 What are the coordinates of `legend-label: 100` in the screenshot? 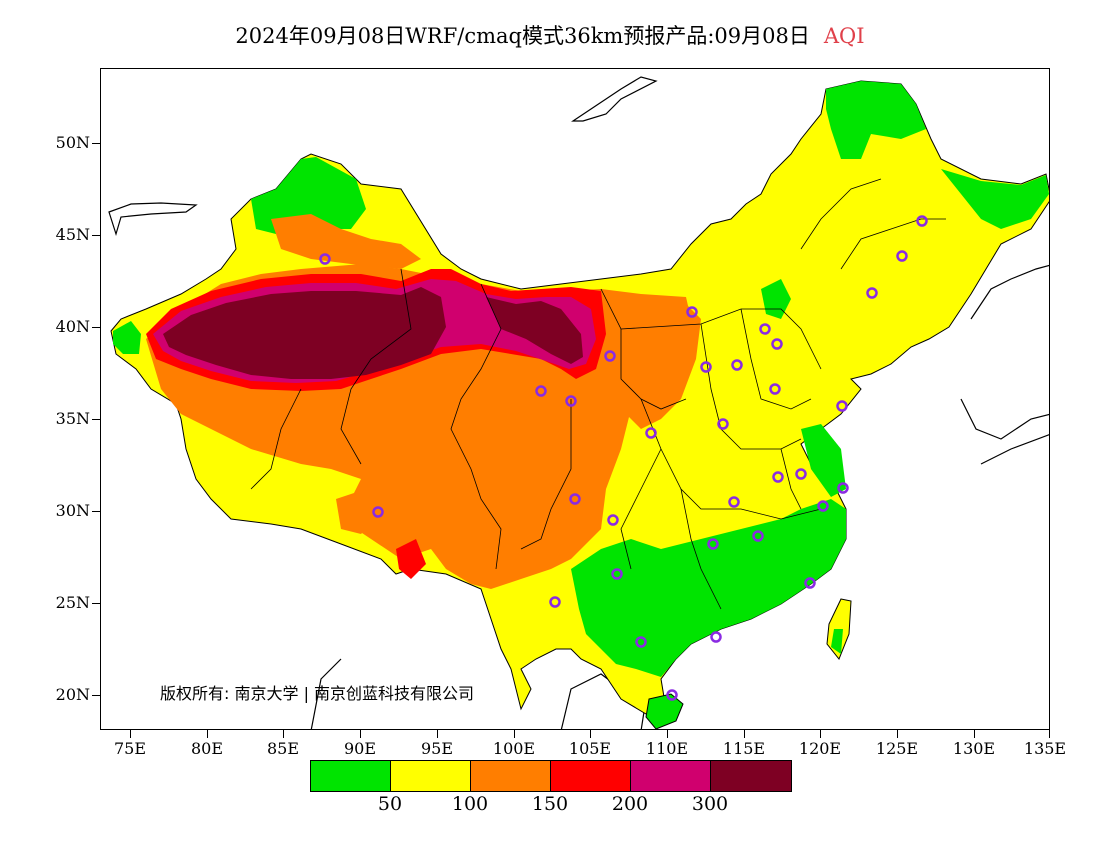 It's located at (470, 804).